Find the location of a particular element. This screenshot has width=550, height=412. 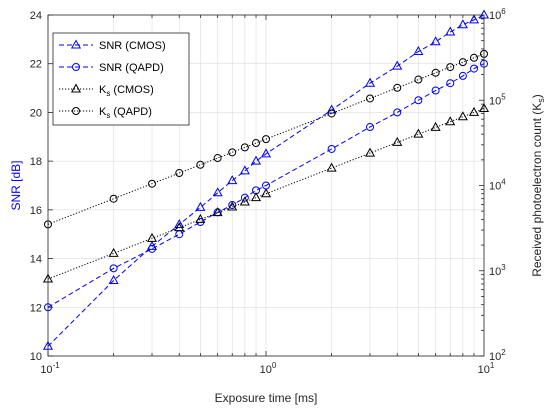

x-tick-label: 10¹ is located at coordinates (486, 368).